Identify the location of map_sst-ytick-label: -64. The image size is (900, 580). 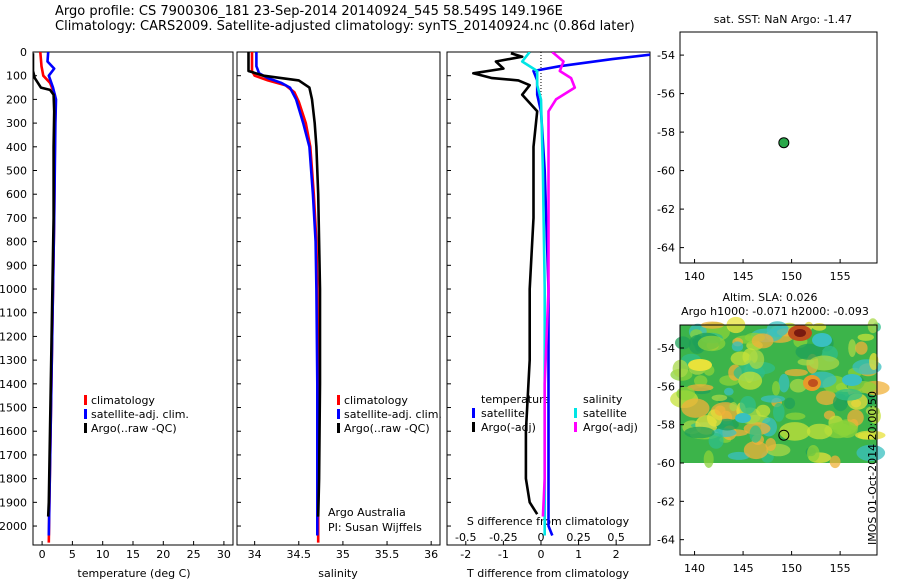
(666, 248).